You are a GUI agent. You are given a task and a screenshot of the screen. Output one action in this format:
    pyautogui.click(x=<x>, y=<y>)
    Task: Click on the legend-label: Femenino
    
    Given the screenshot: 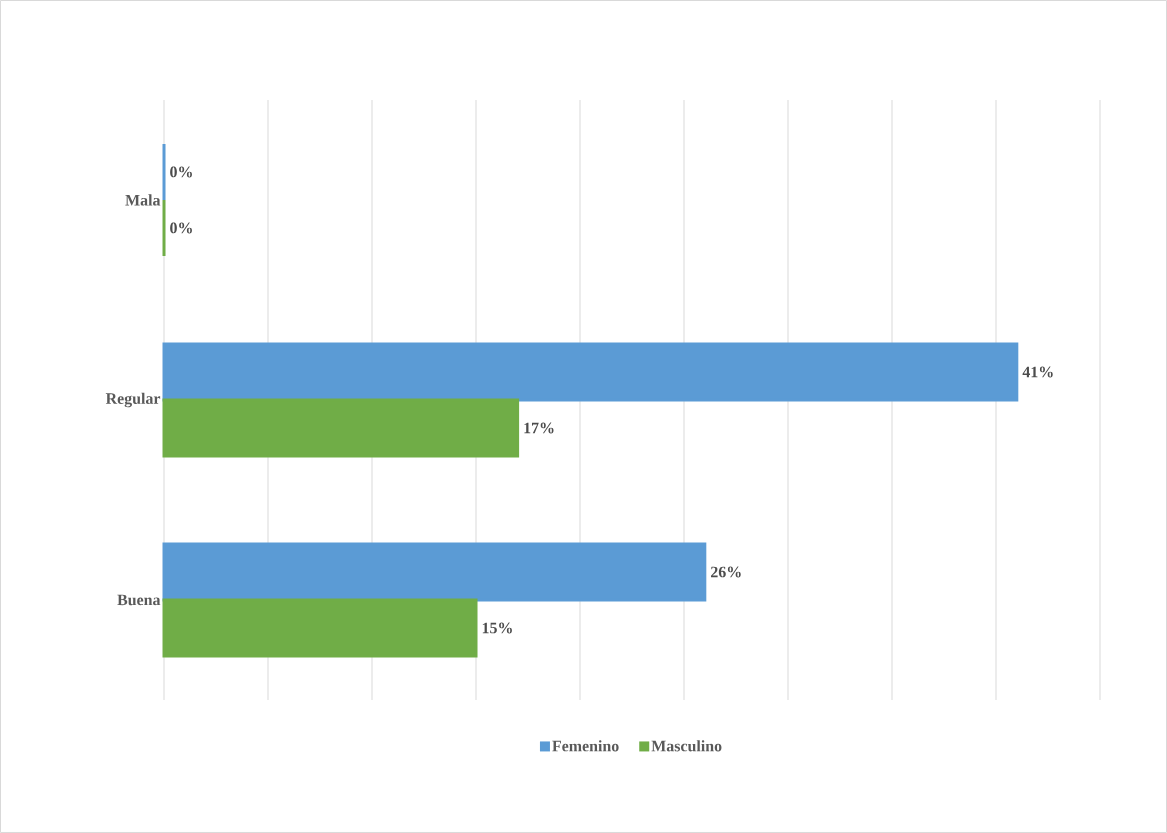 What is the action you would take?
    pyautogui.click(x=585, y=746)
    